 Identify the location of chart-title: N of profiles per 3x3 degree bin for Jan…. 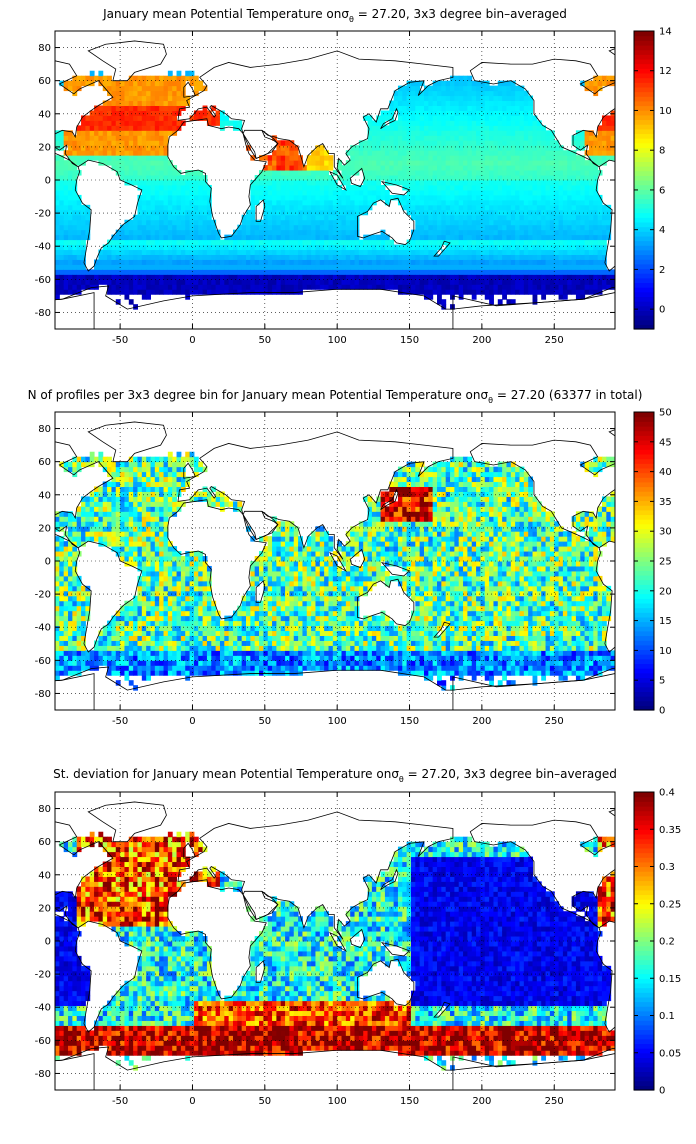
(335, 396).